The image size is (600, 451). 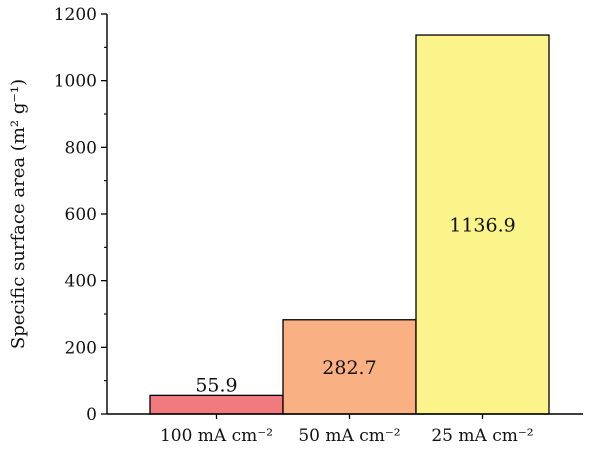 What do you see at coordinates (216, 436) in the screenshot?
I see `x-tick-label-1: 100 mA cm⁻²` at bounding box center [216, 436].